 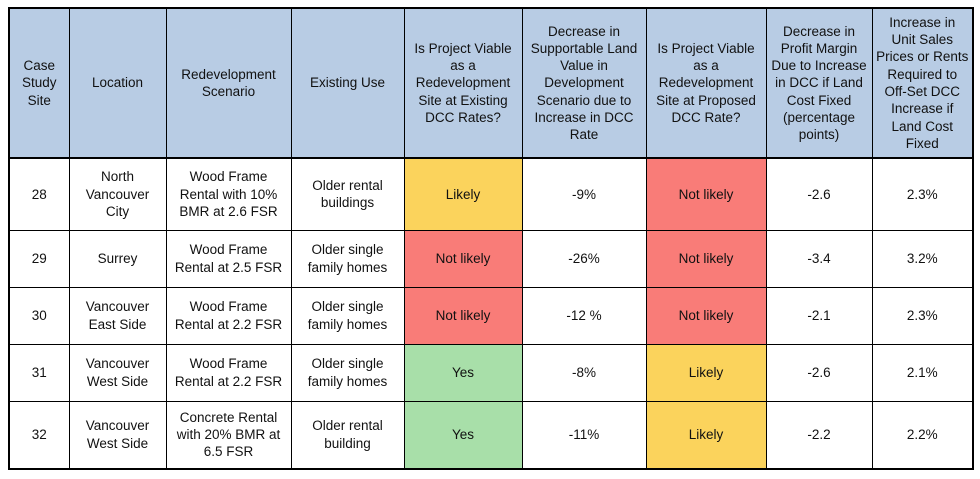 I want to click on col-header-case-study-site: Case Study Site, so click(x=39, y=83).